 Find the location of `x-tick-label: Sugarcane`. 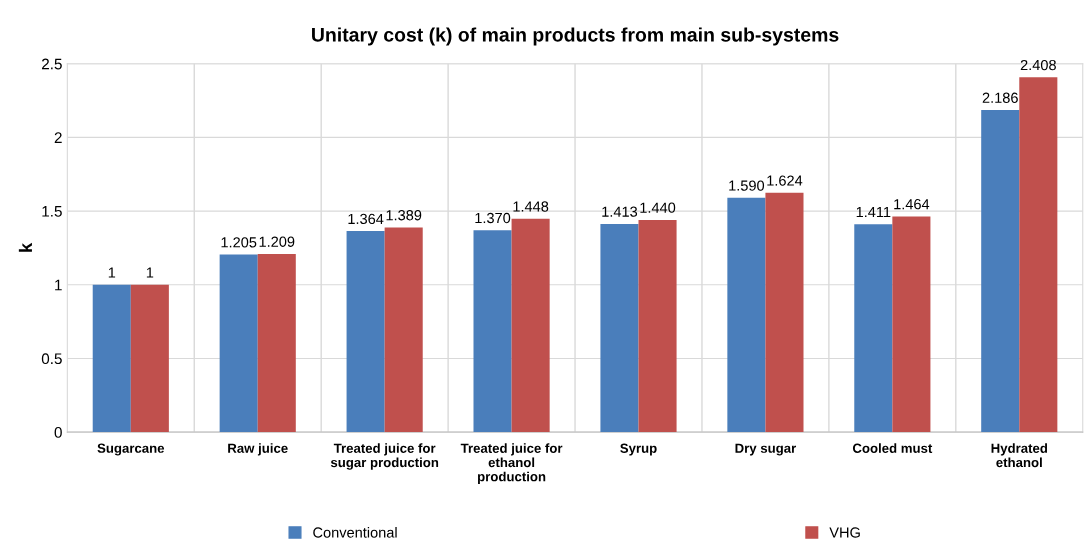

x-tick-label: Sugarcane is located at coordinates (131, 449).